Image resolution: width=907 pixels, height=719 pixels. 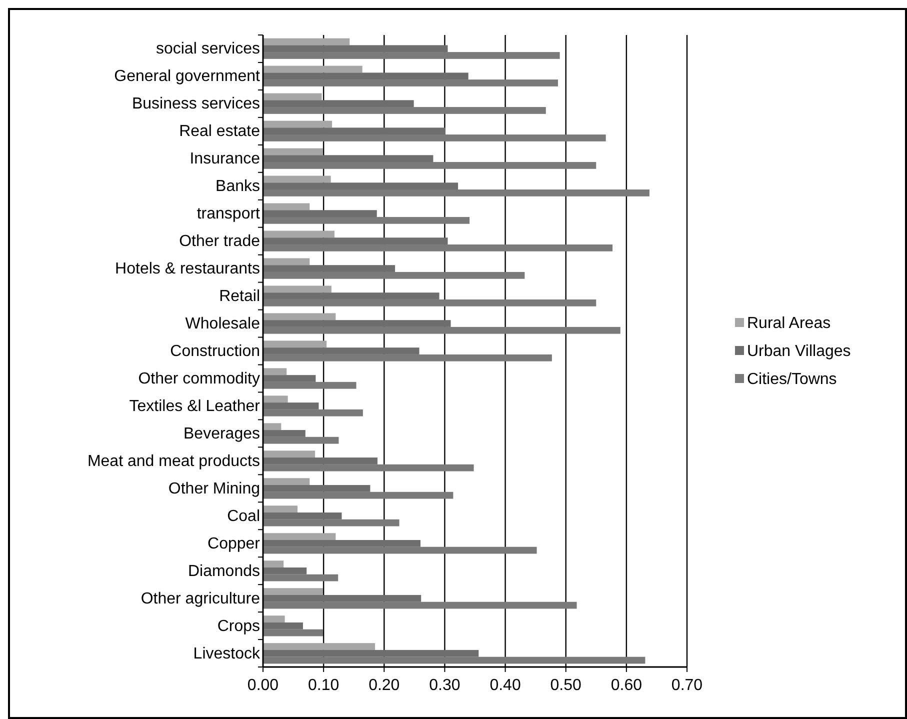 What do you see at coordinates (263, 685) in the screenshot?
I see `x-tick-label: 0.00` at bounding box center [263, 685].